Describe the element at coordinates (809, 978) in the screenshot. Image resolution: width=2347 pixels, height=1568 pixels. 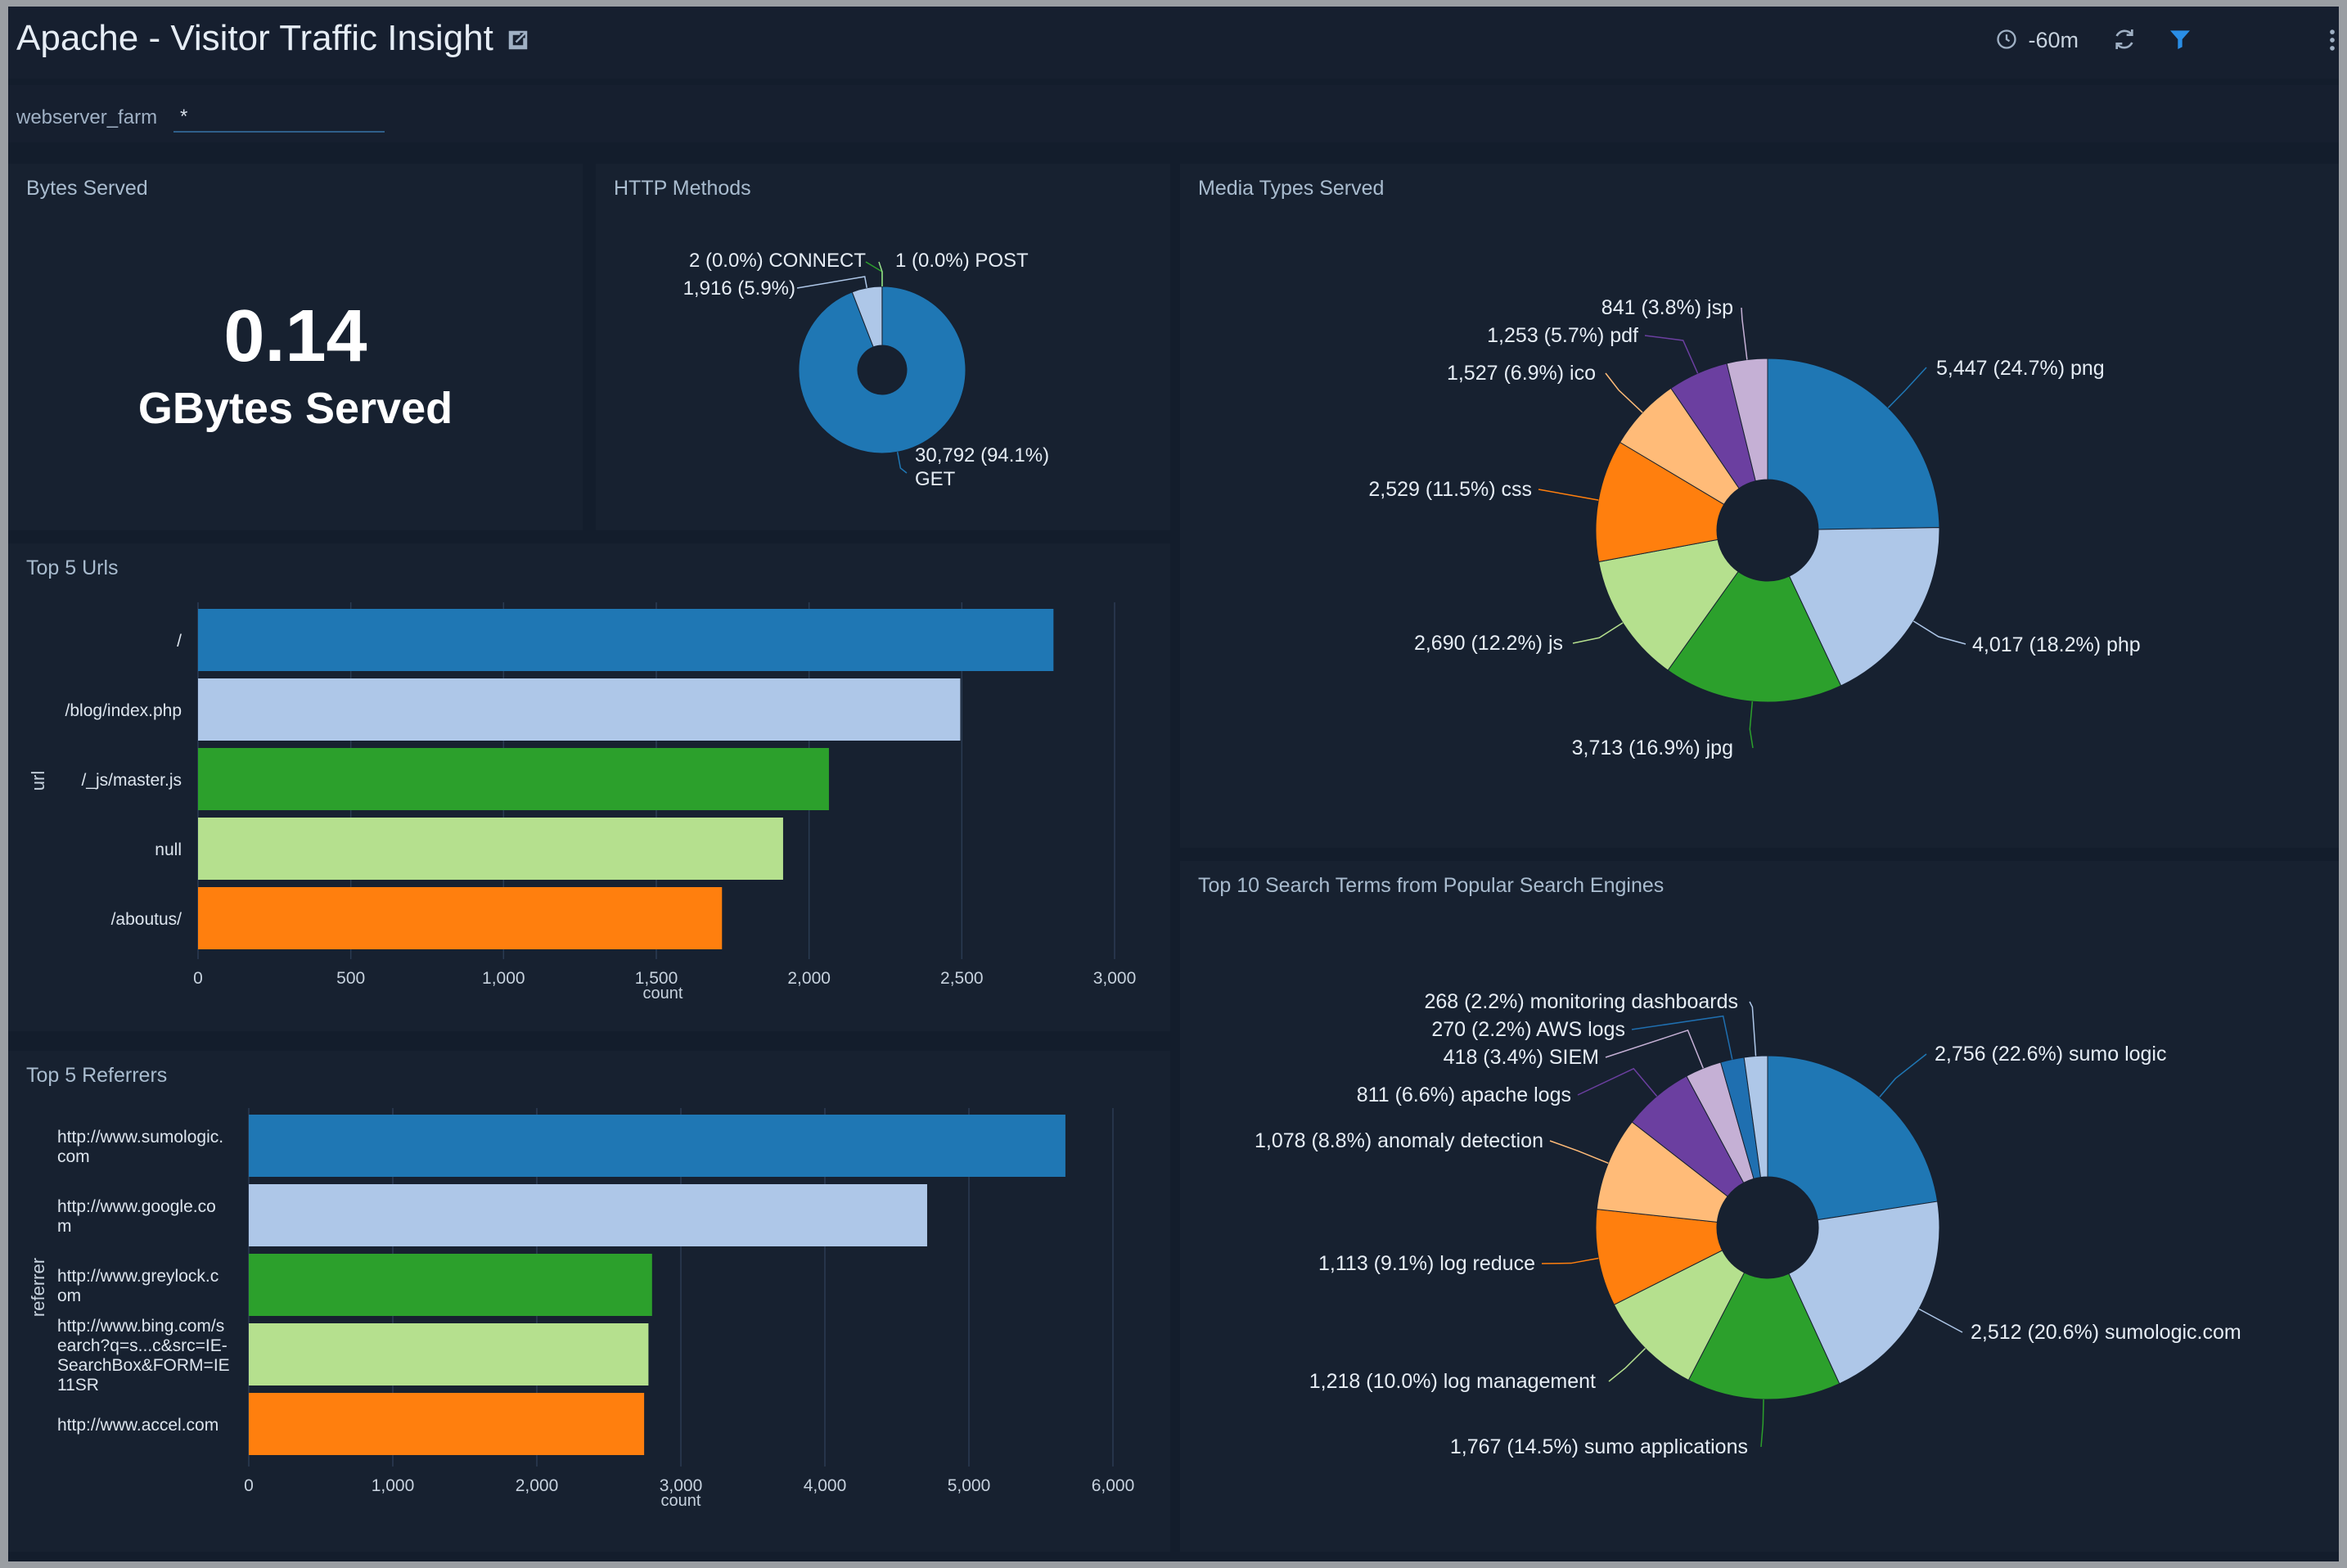
I see `urls-tick-label-4: 2,000` at that location.